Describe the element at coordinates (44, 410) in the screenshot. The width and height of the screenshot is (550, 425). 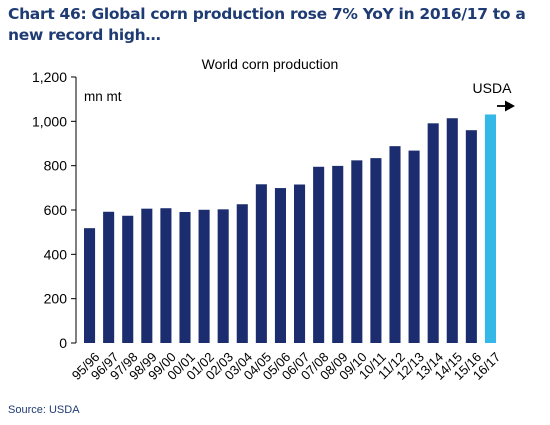
I see `source-note: Source: USDA` at that location.